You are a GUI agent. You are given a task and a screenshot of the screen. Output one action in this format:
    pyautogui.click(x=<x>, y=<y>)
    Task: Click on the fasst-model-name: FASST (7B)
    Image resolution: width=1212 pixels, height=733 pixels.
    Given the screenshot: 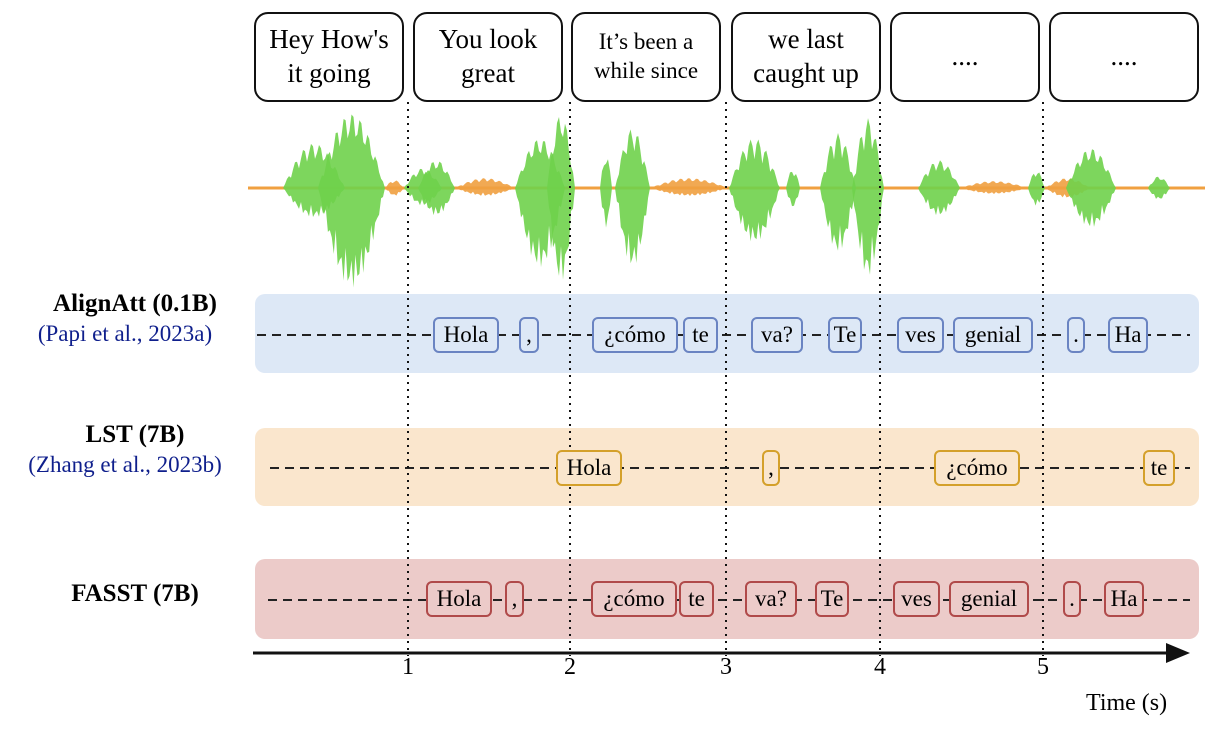 What is the action you would take?
    pyautogui.click(x=135, y=593)
    